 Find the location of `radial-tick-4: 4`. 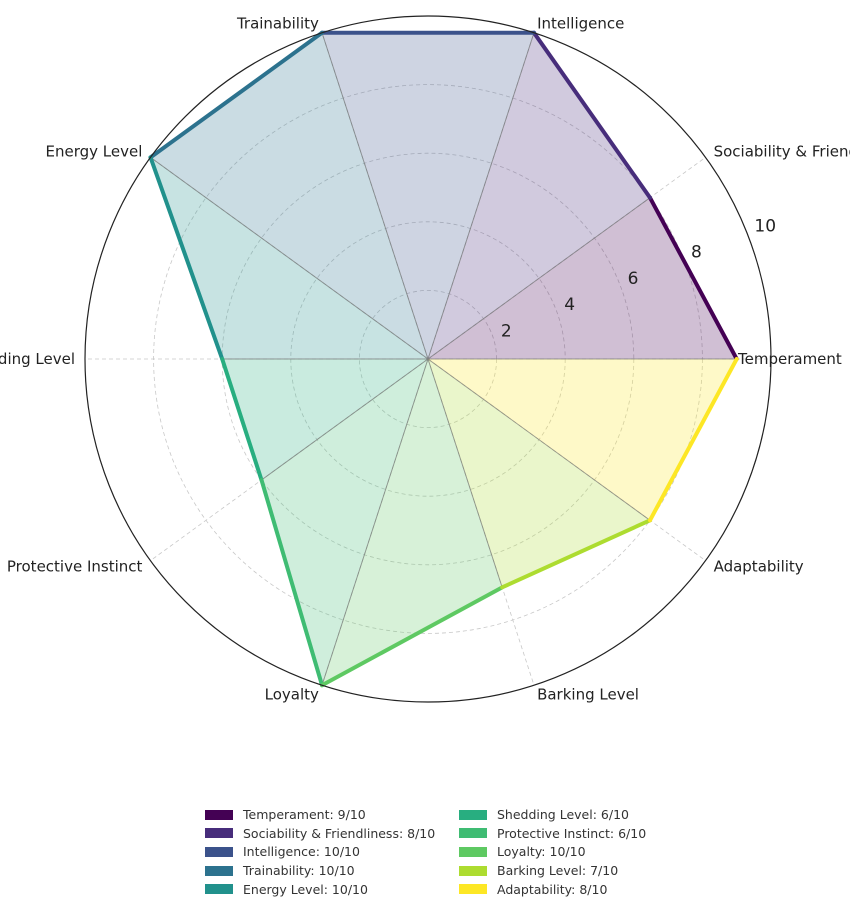

radial-tick-4: 4 is located at coordinates (569, 305).